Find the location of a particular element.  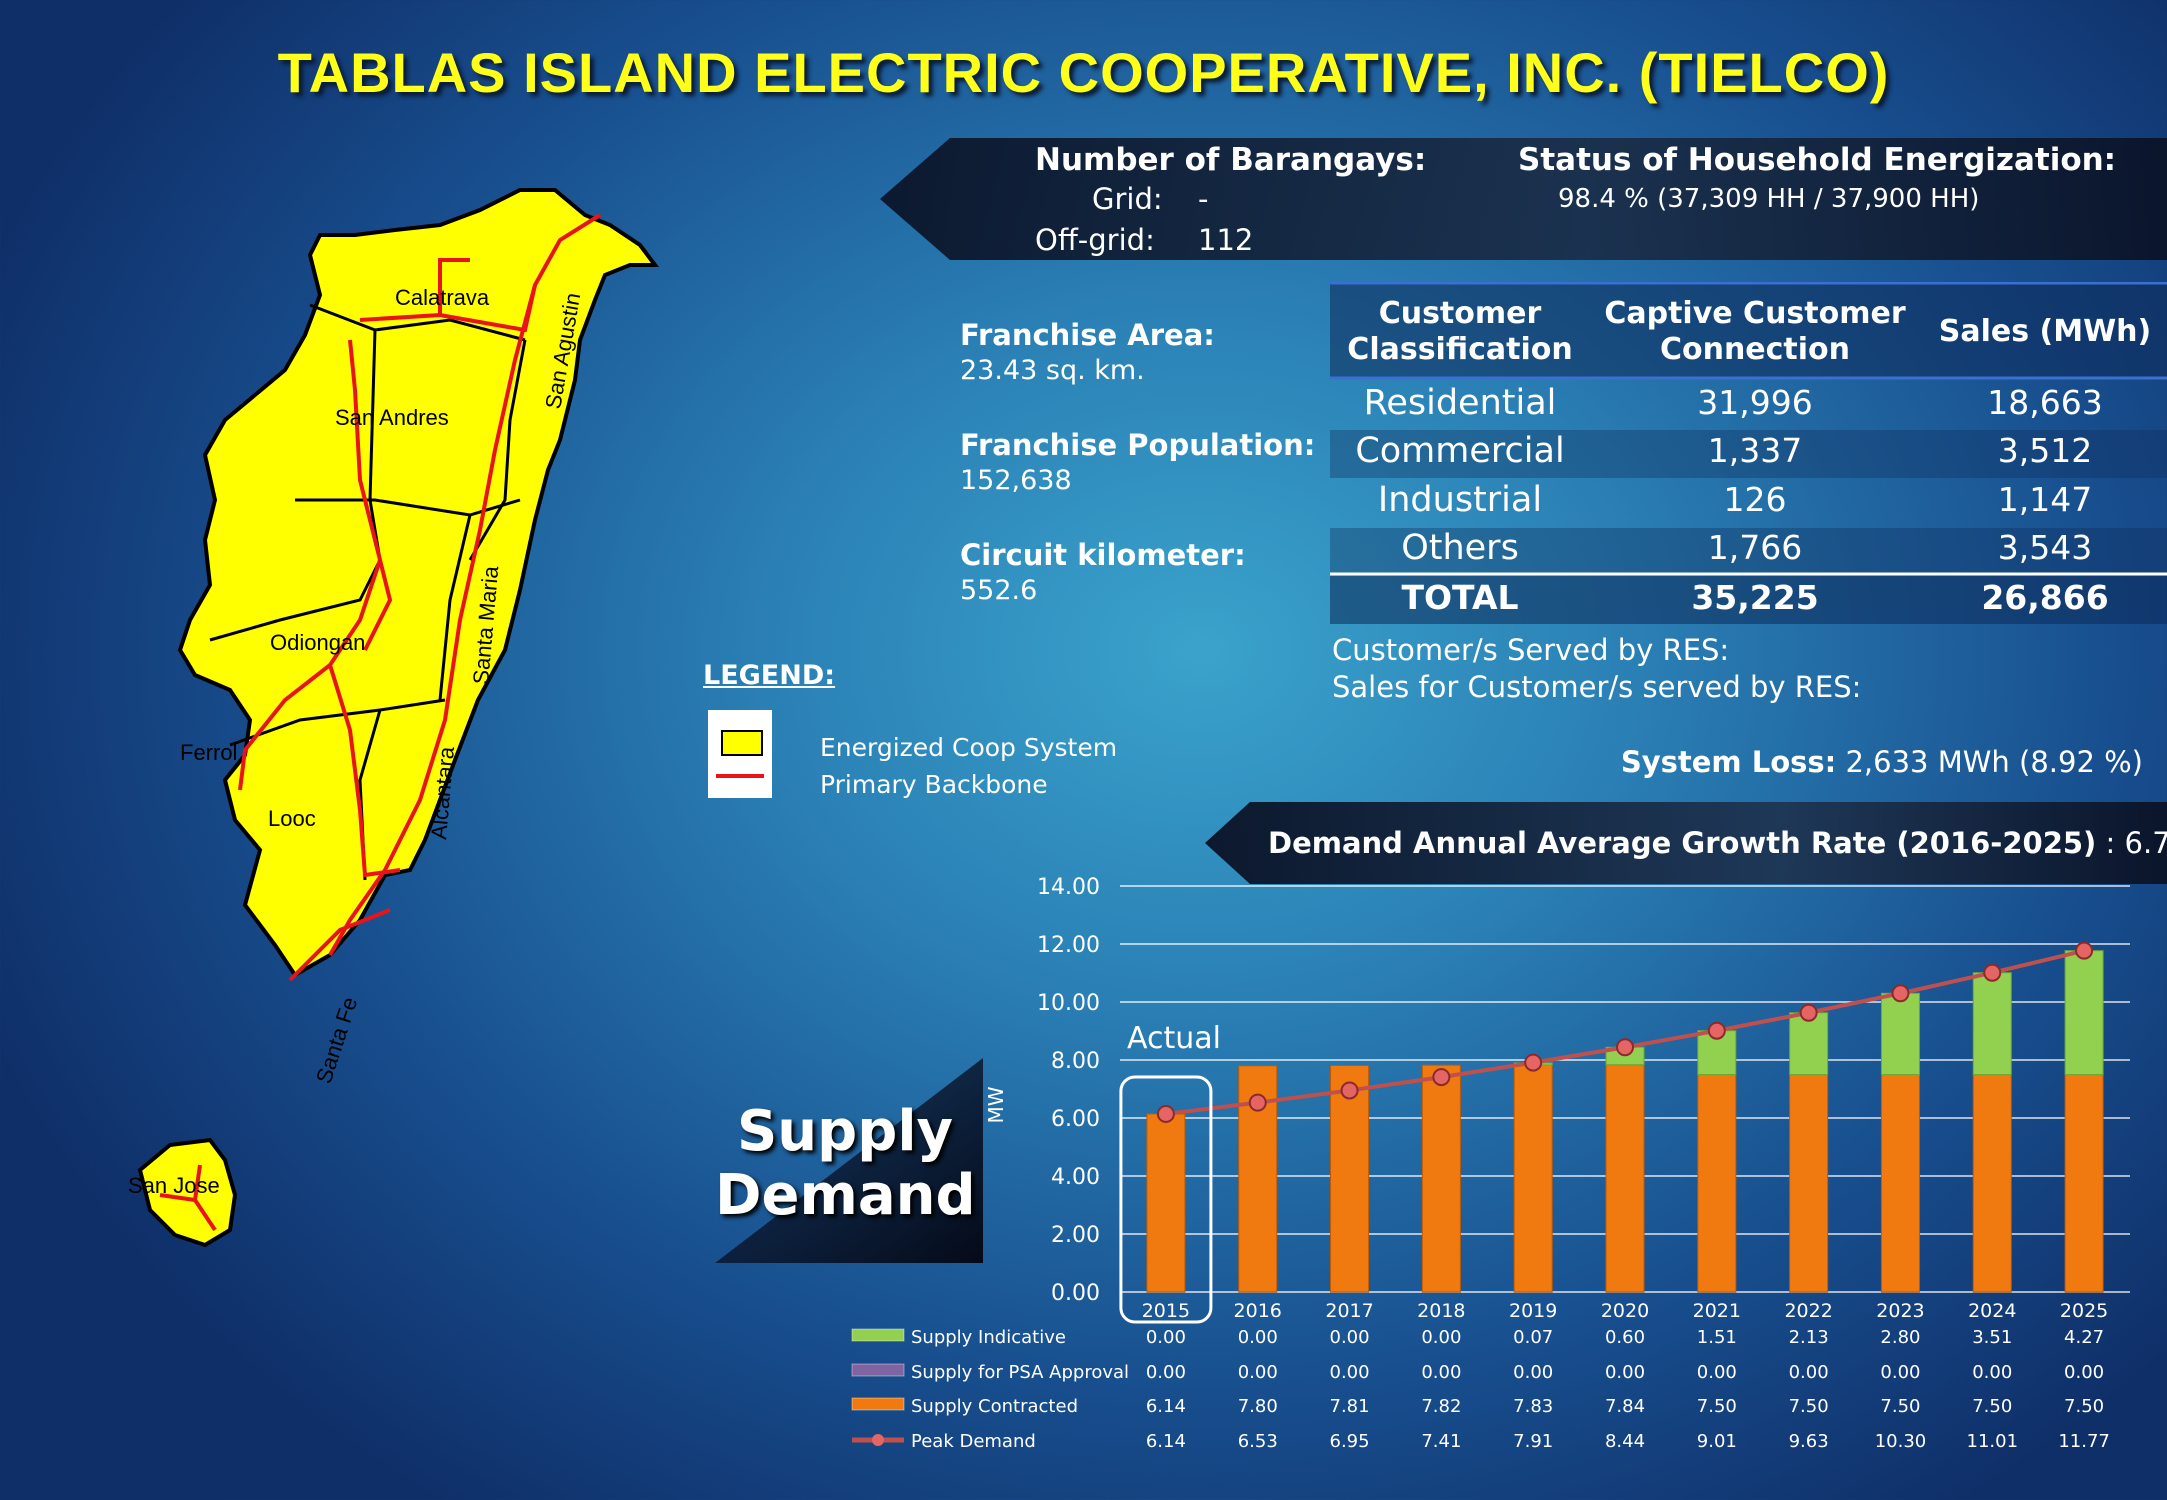

table-cell: 3,512 is located at coordinates (2045, 450).